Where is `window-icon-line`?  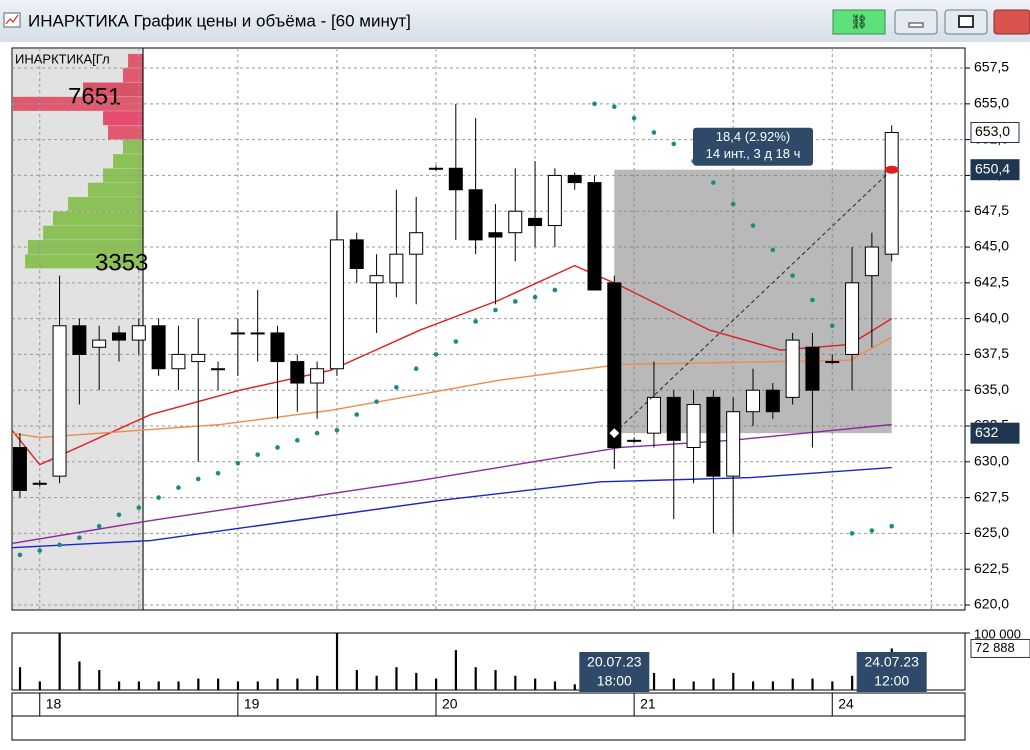 window-icon-line is located at coordinates (12, 19).